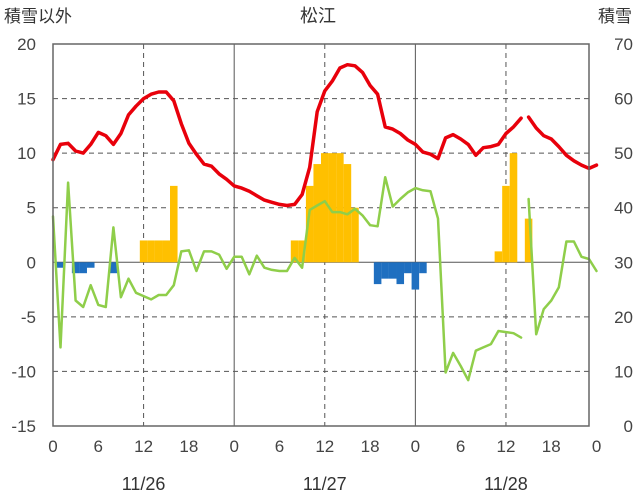  Describe the element at coordinates (623, 235) in the screenshot. I see `right-y-ticks: 0 10 20 30 40 50 60 70` at that location.